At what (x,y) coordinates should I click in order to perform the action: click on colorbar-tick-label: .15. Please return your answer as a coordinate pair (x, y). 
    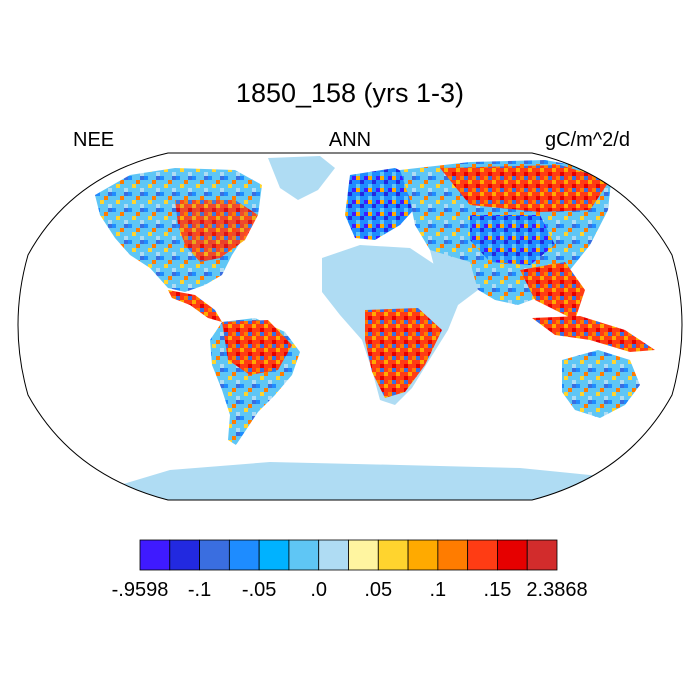
    Looking at the image, I should click on (498, 590).